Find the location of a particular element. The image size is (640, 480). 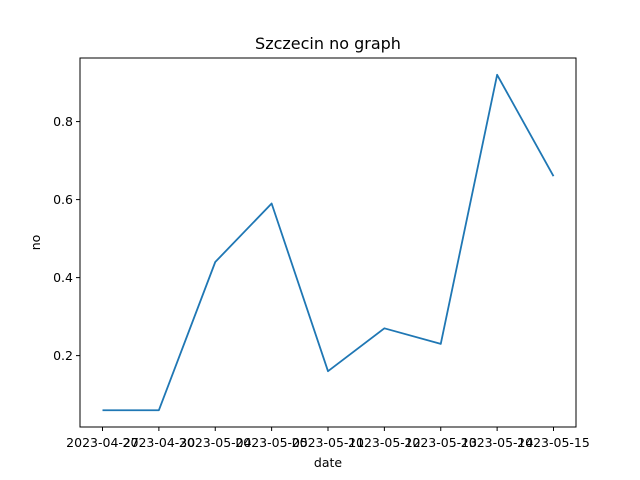

y-axis: 0.2 0.4 0.6 0.8 is located at coordinates (66, 238).